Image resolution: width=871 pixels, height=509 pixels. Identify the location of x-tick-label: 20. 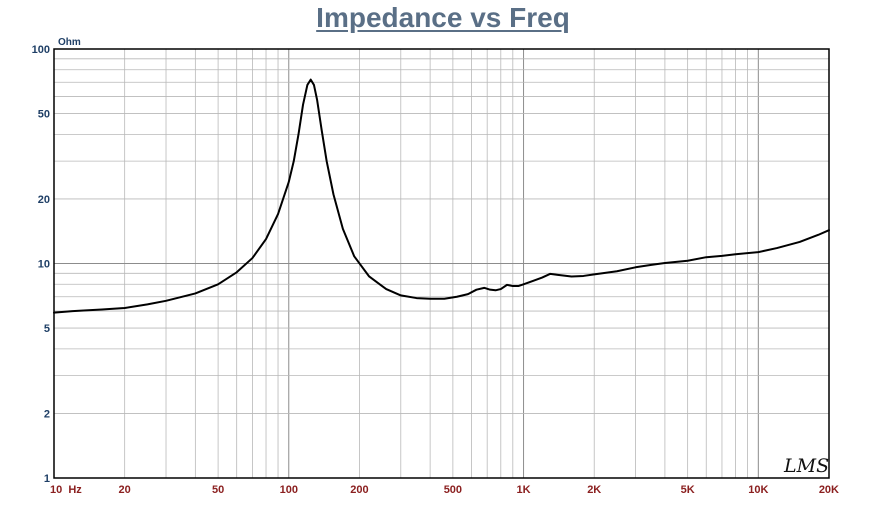
(125, 490).